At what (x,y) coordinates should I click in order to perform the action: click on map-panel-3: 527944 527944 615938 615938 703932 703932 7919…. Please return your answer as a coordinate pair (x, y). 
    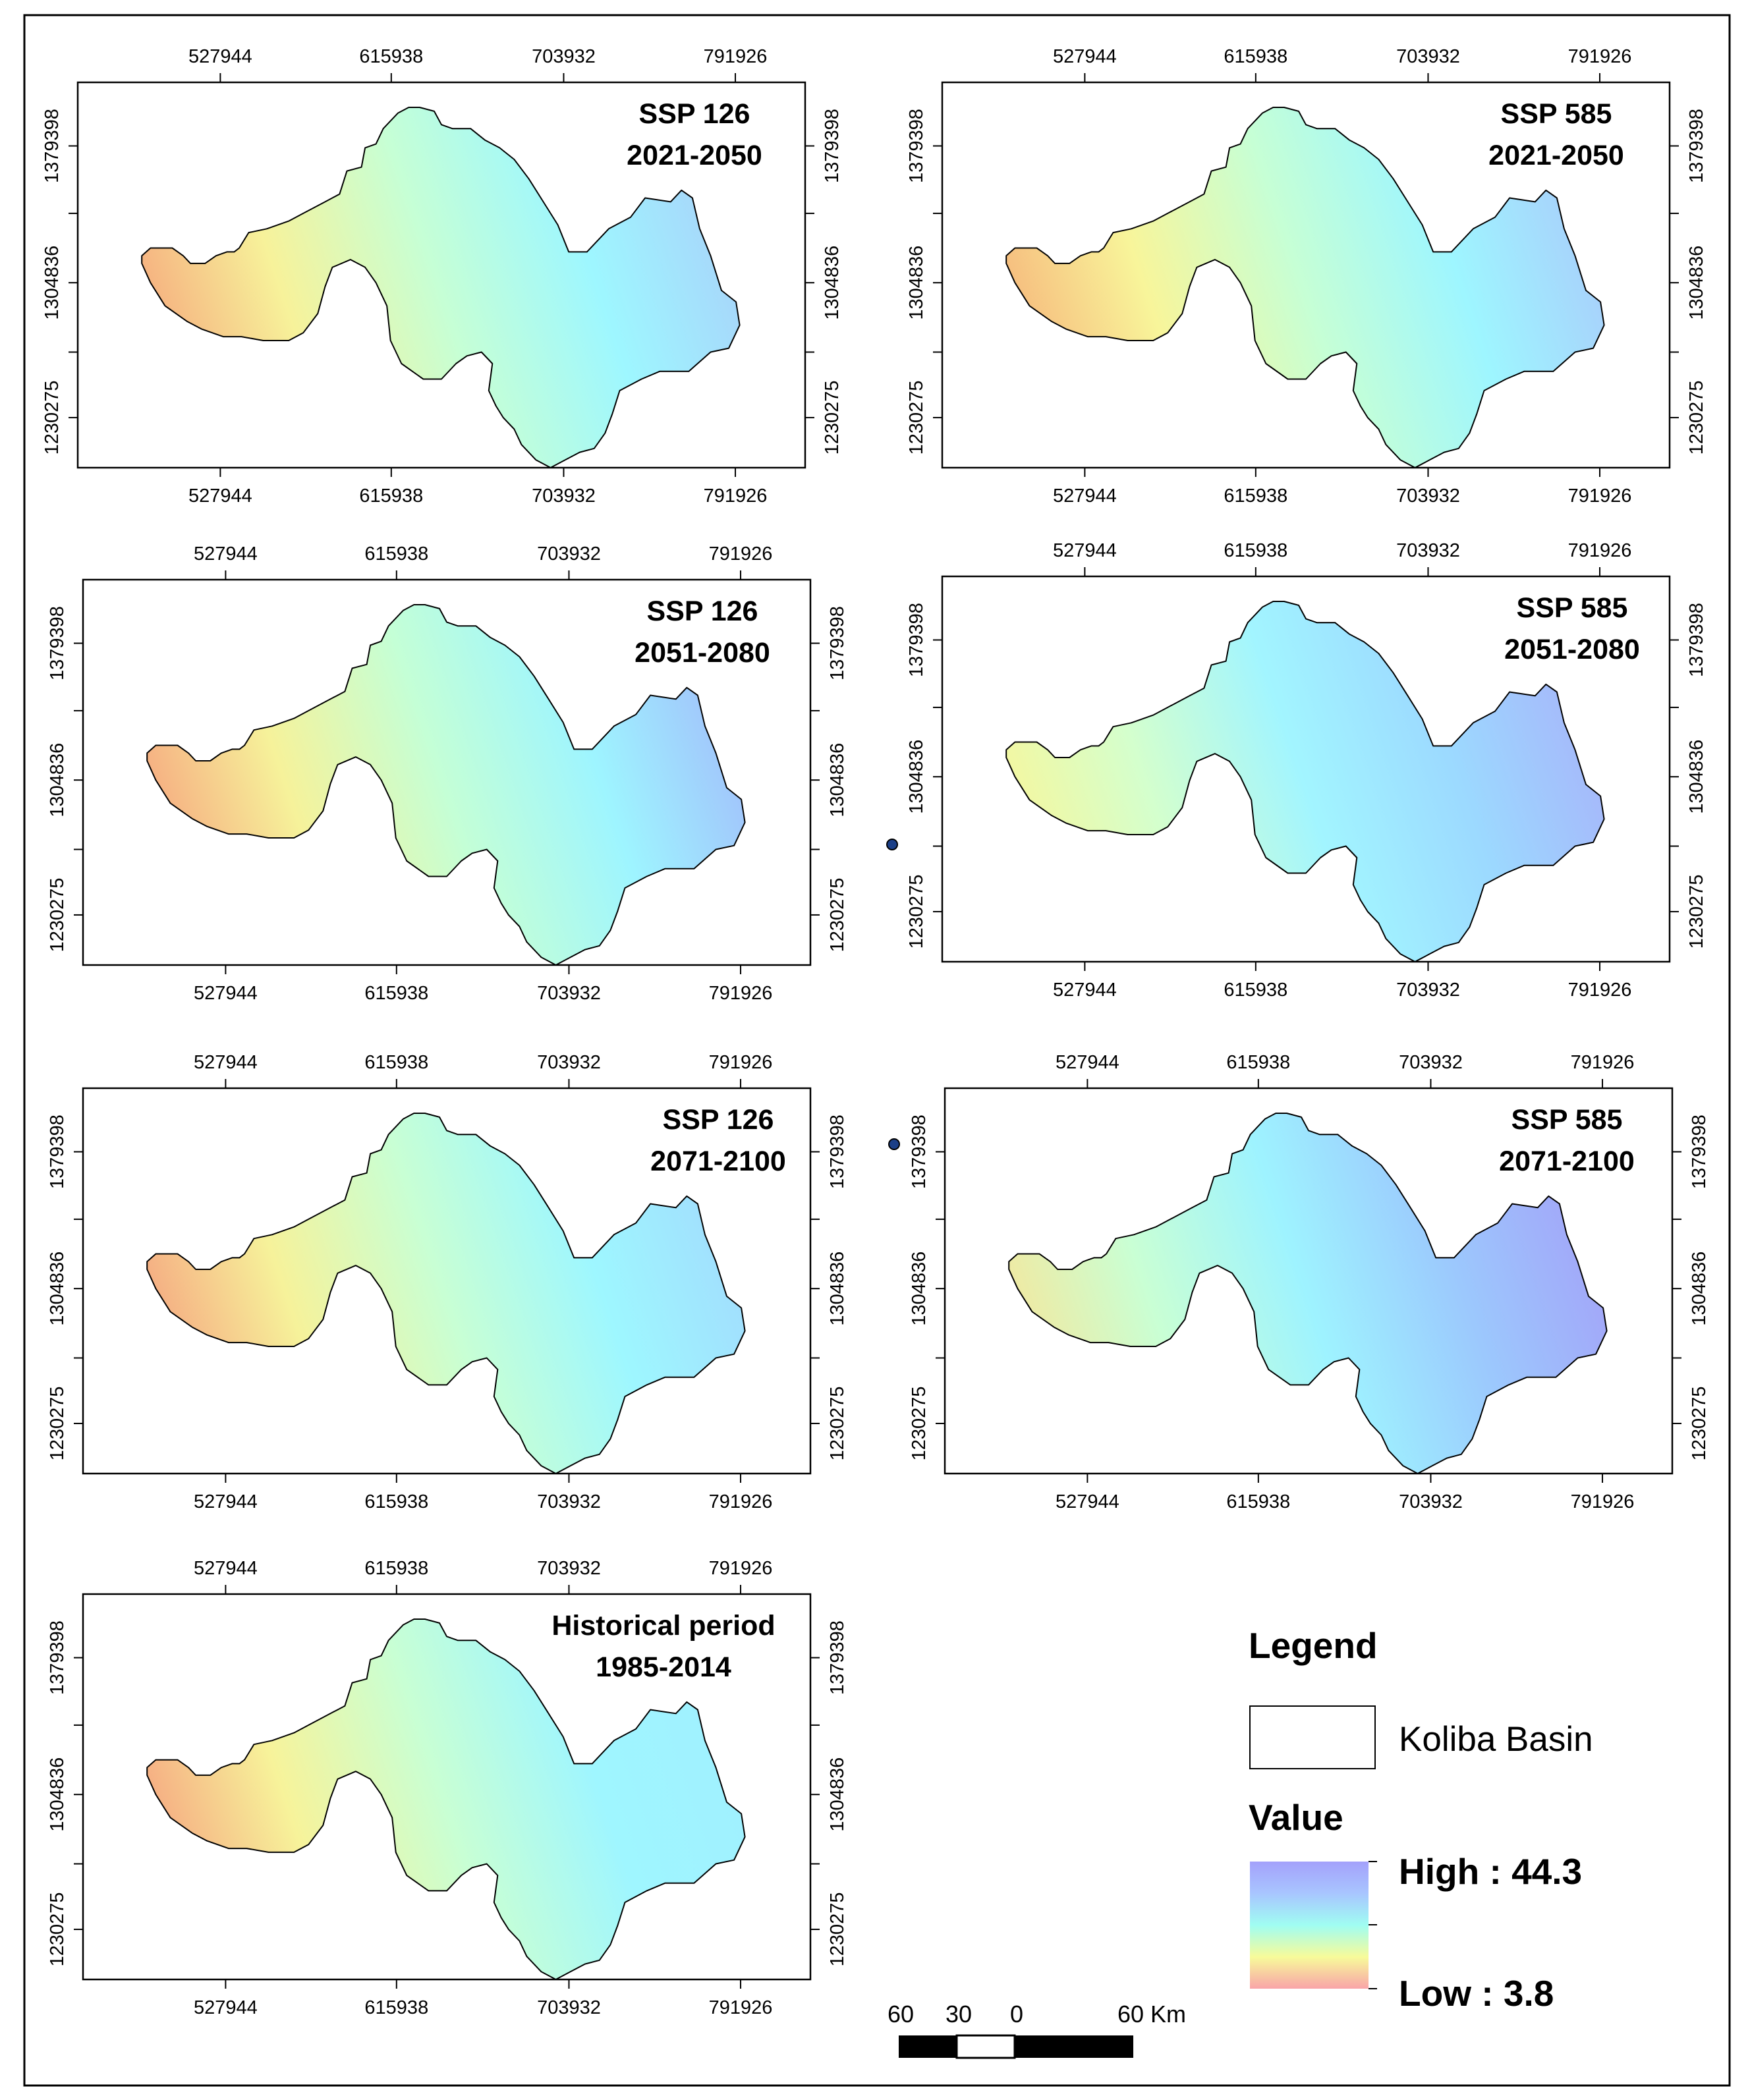
    Looking at the image, I should click on (448, 773).